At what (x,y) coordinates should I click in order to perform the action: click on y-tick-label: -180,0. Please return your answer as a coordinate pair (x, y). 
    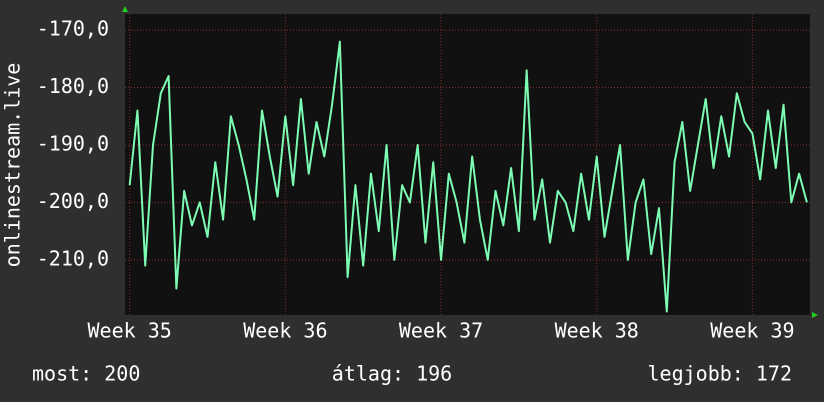
    Looking at the image, I should click on (73, 86).